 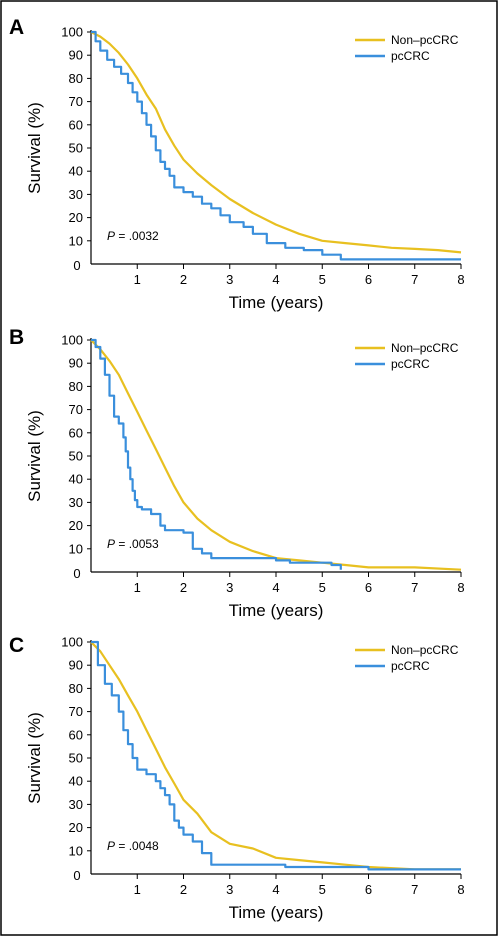 I want to click on panel-label: A, so click(x=16, y=27).